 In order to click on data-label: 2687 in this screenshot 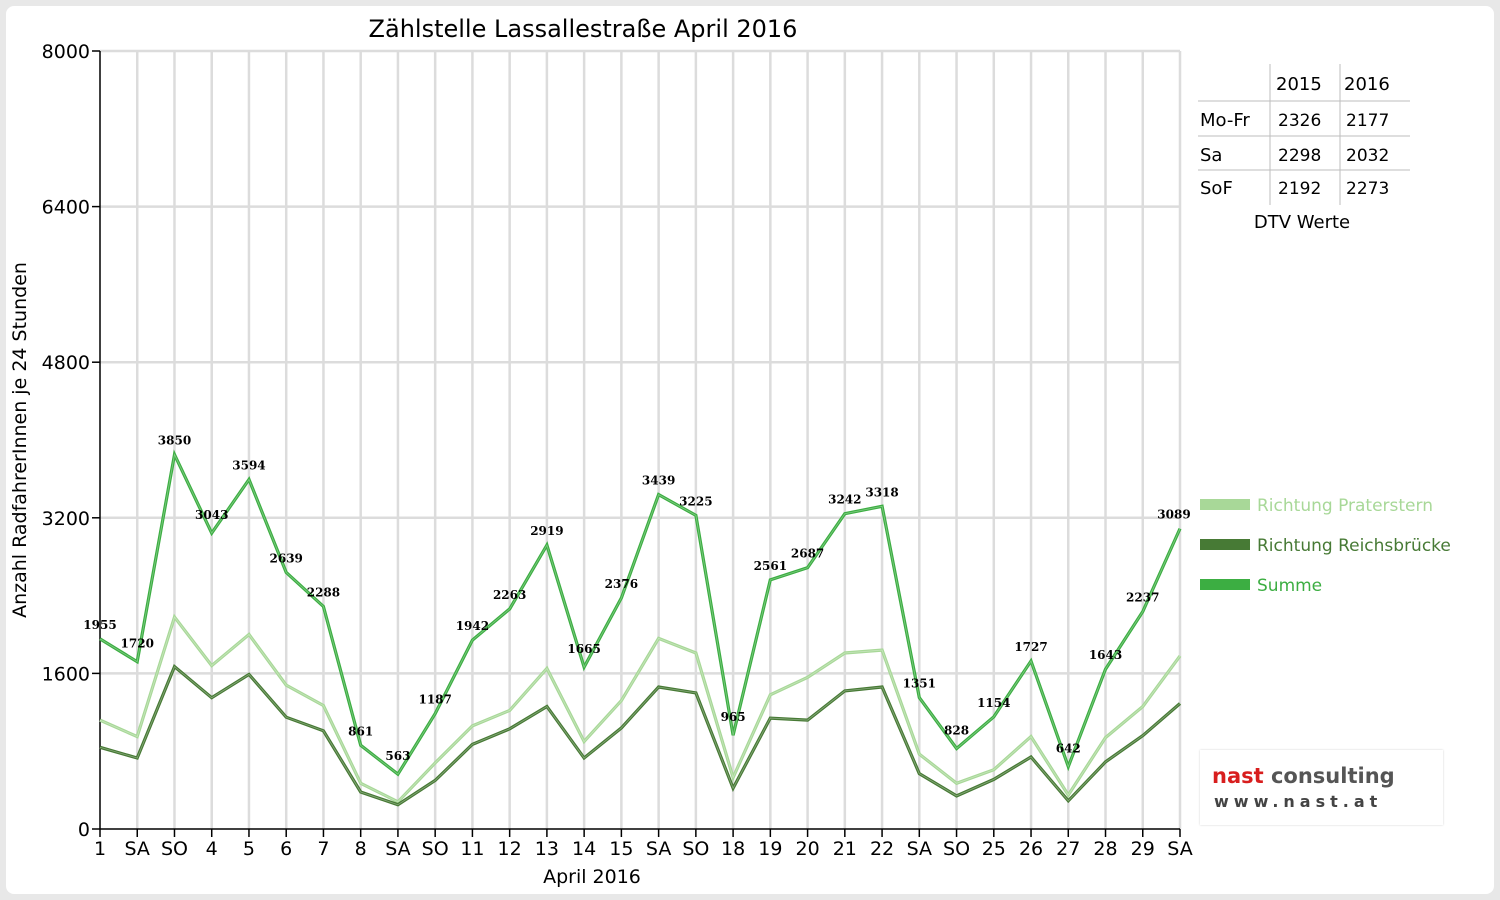, I will do `click(807, 554)`.